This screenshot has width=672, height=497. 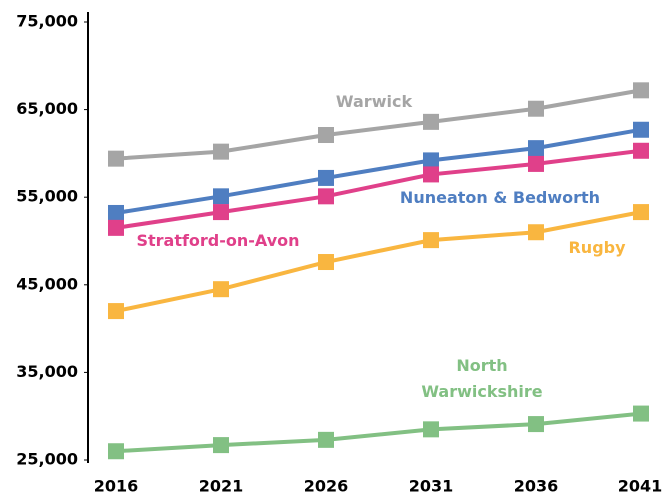 What do you see at coordinates (218, 240) in the screenshot?
I see `series-label: Stratford-on-Avon` at bounding box center [218, 240].